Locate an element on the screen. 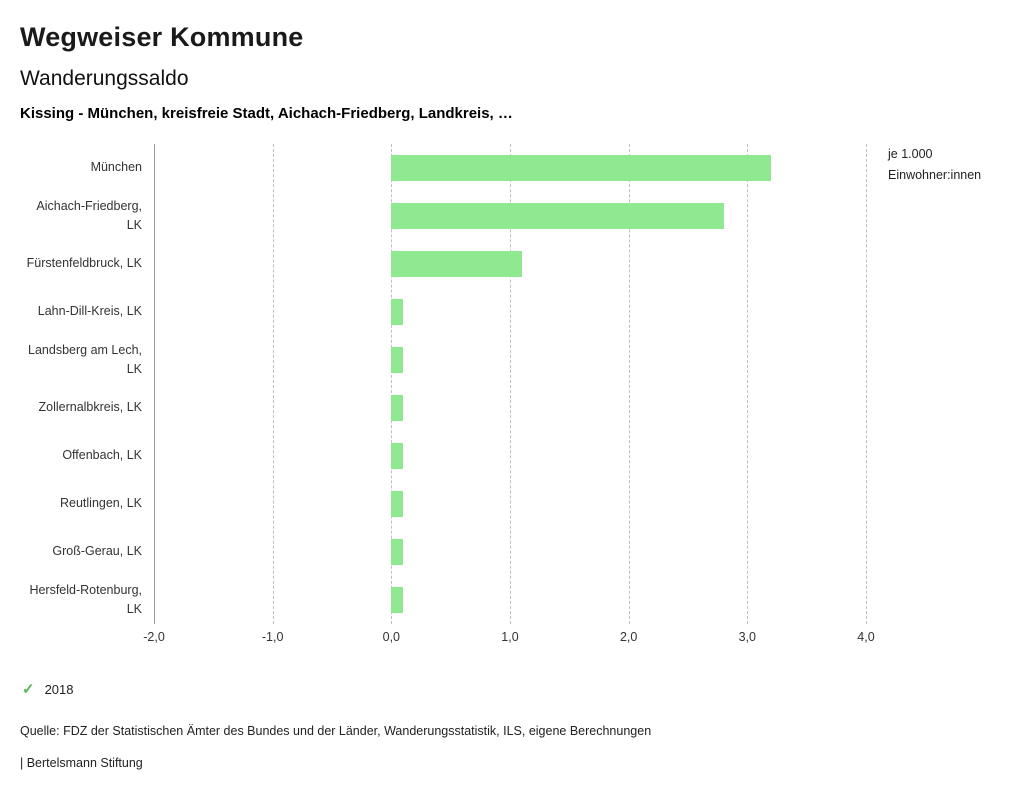 The height and width of the screenshot is (799, 1024). chart-title: Wanderungssaldo is located at coordinates (104, 78).